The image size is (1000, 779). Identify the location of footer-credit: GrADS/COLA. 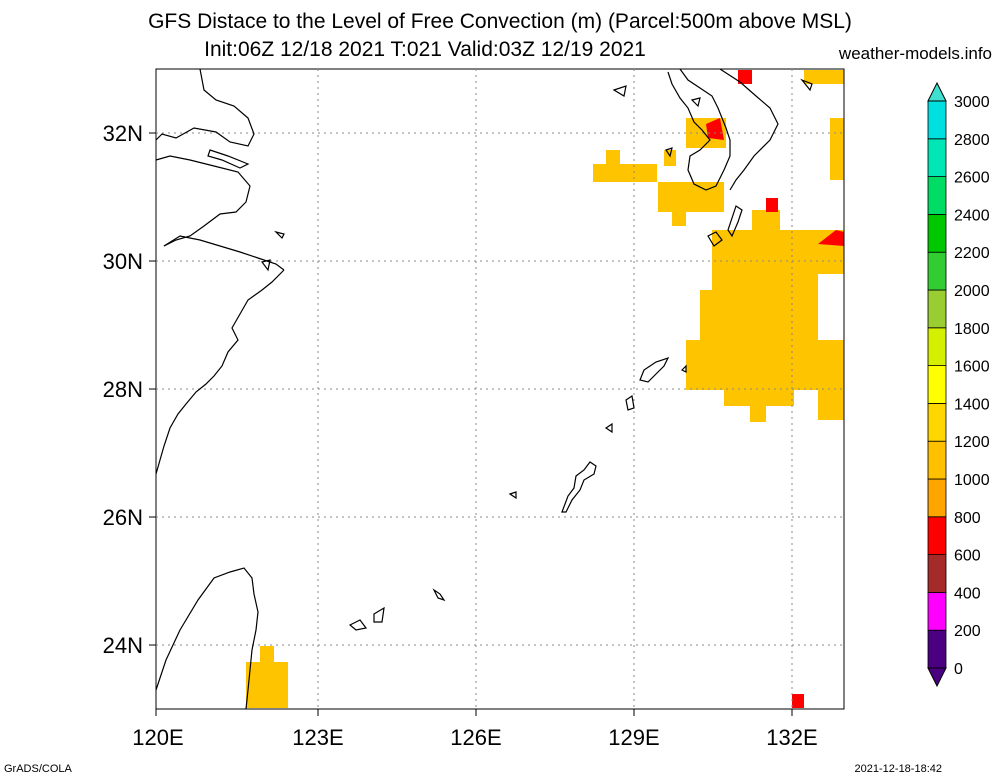
(38, 769).